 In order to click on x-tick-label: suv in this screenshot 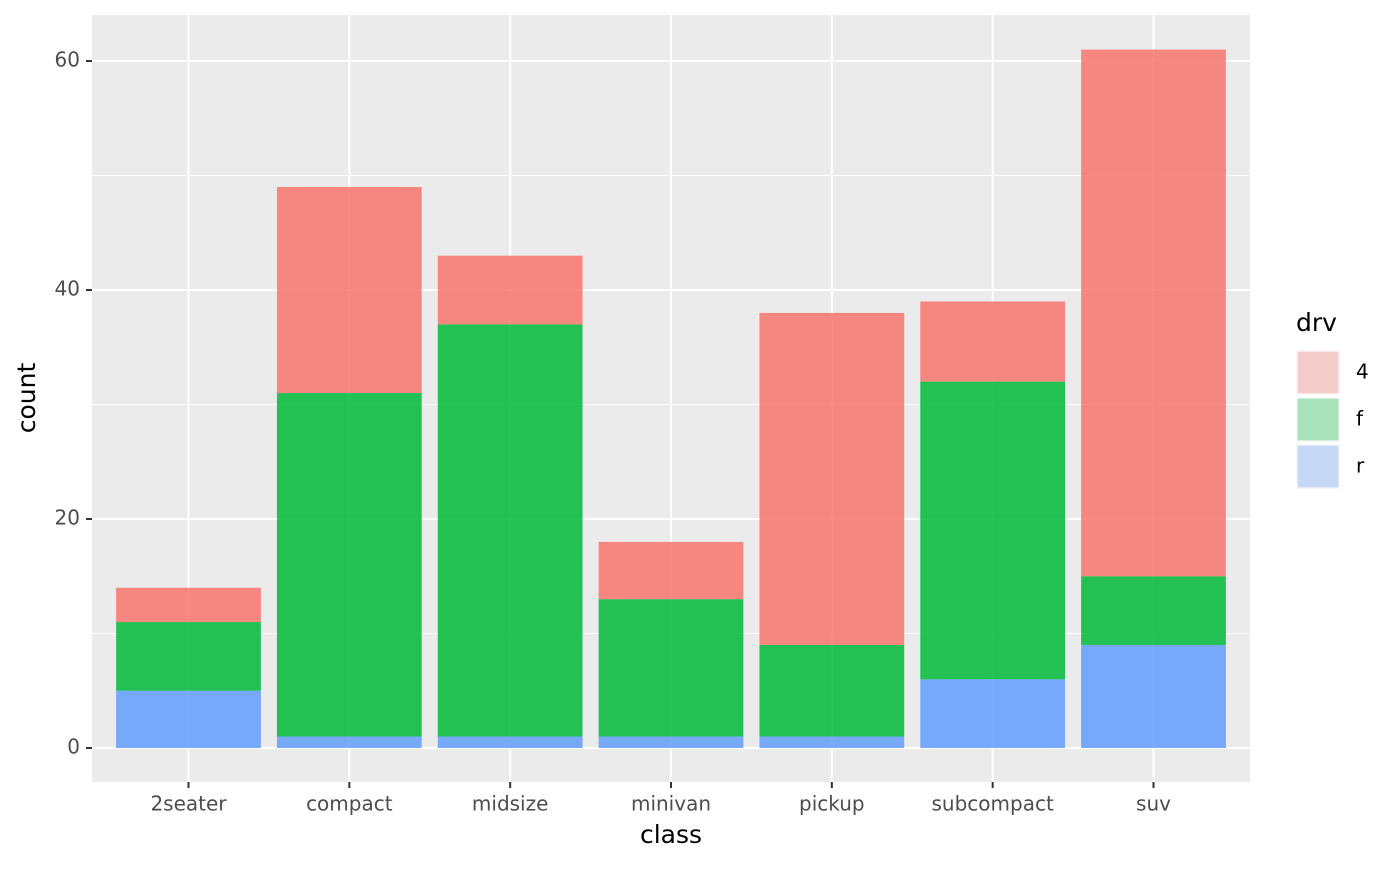, I will do `click(1153, 804)`.